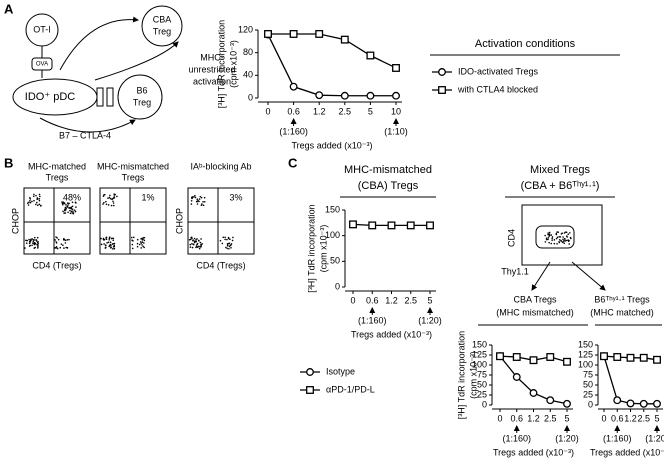 The height and width of the screenshot is (471, 664). Describe the element at coordinates (622, 312) in the screenshot. I see `chart-title: (MHC matched)` at that location.